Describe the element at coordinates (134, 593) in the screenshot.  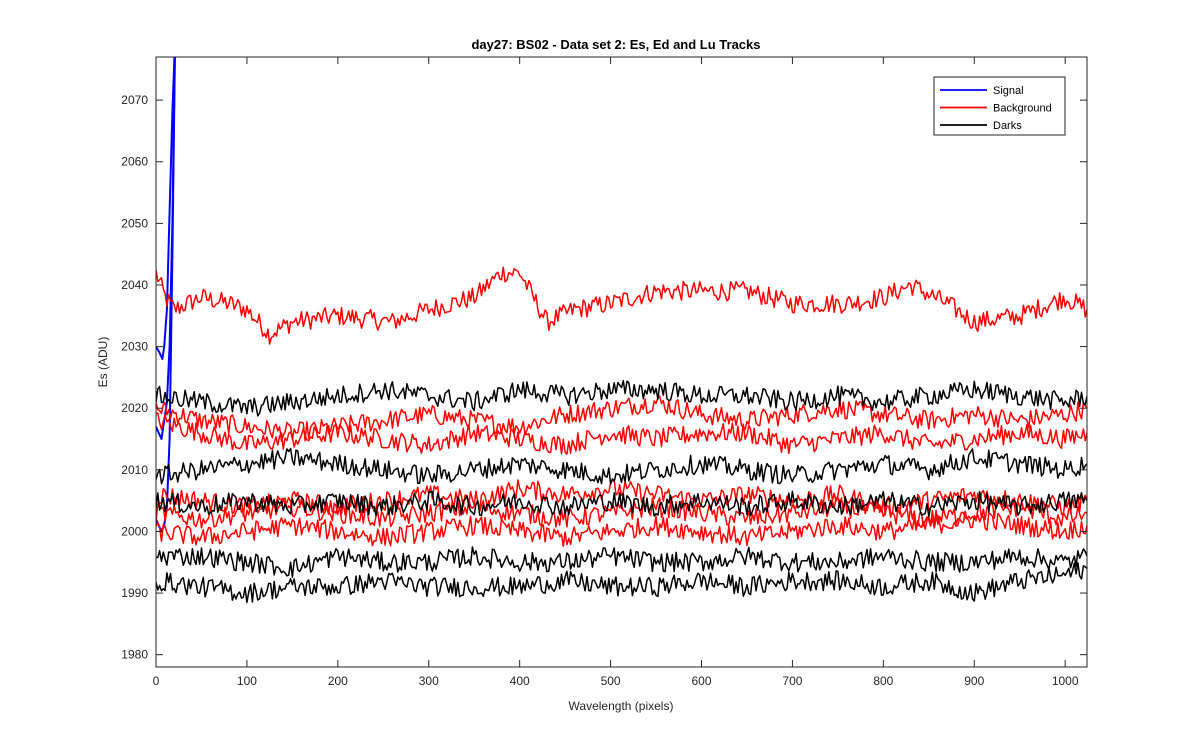
I see `y-tick-label: 1990` at that location.